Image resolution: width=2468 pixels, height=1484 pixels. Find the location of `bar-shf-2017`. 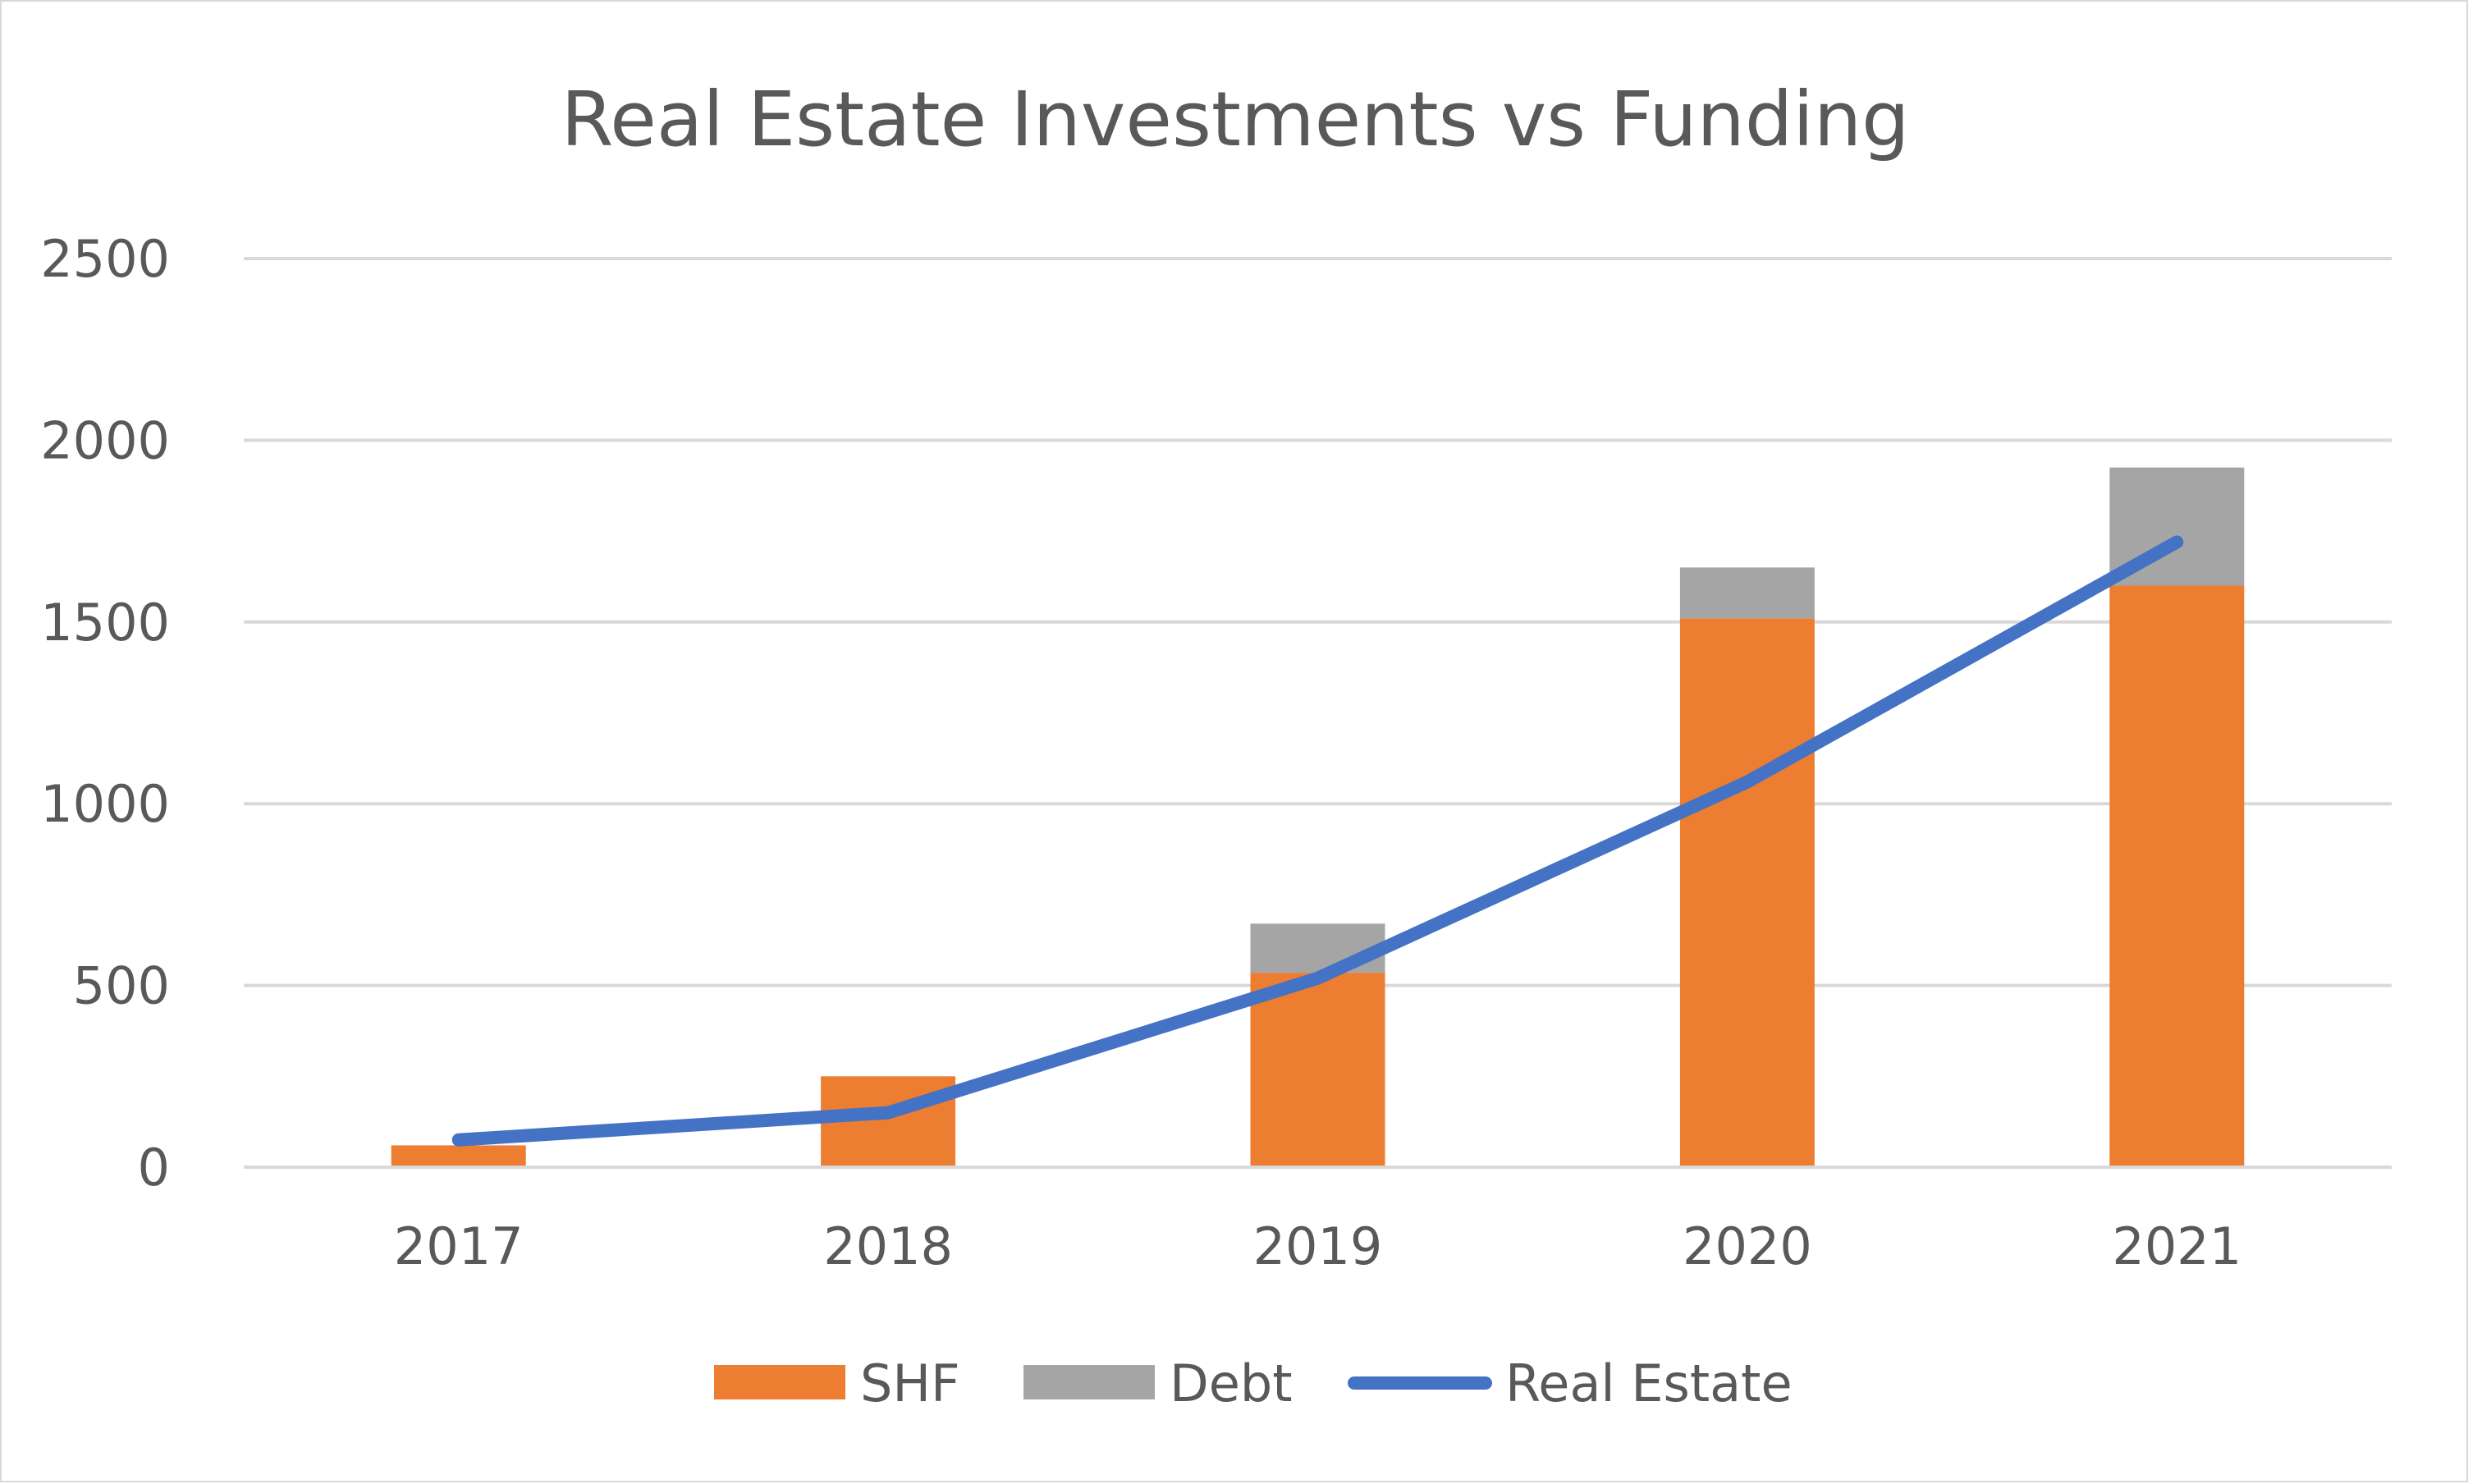

bar-shf-2017 is located at coordinates (458, 1156).